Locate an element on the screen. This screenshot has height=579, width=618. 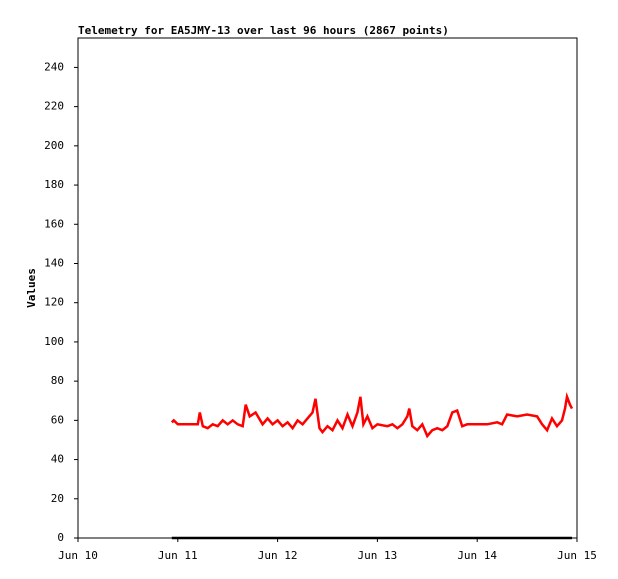
x-tick-label: Jun 12 is located at coordinates (278, 555).